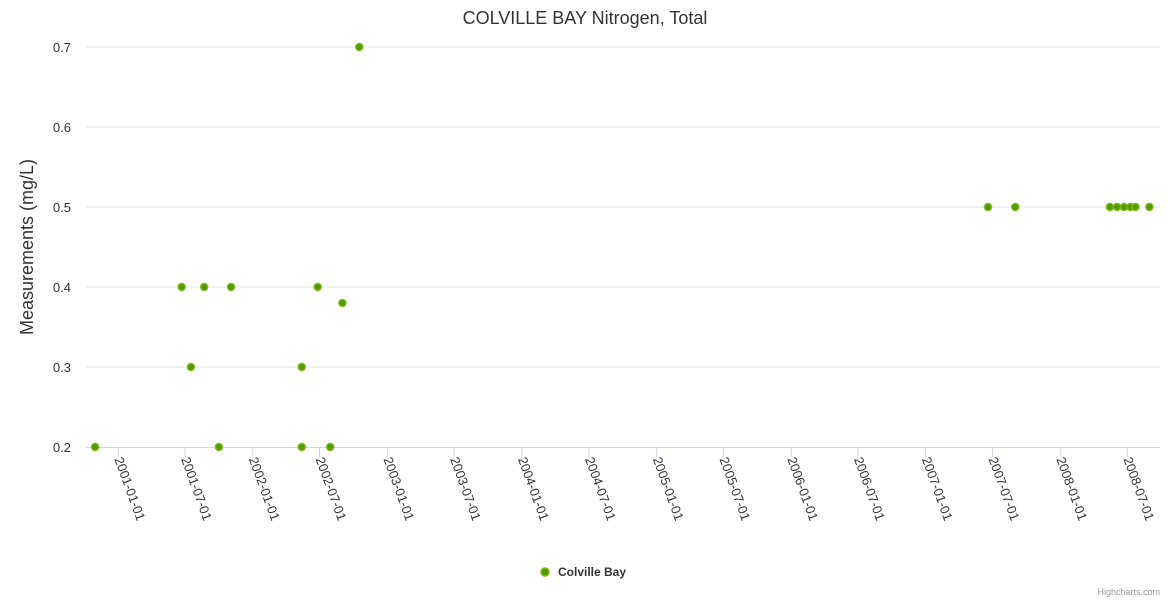  Describe the element at coordinates (585, 18) in the screenshot. I see `chart-title: COLVILLE BAY Nitrogen, Total` at that location.